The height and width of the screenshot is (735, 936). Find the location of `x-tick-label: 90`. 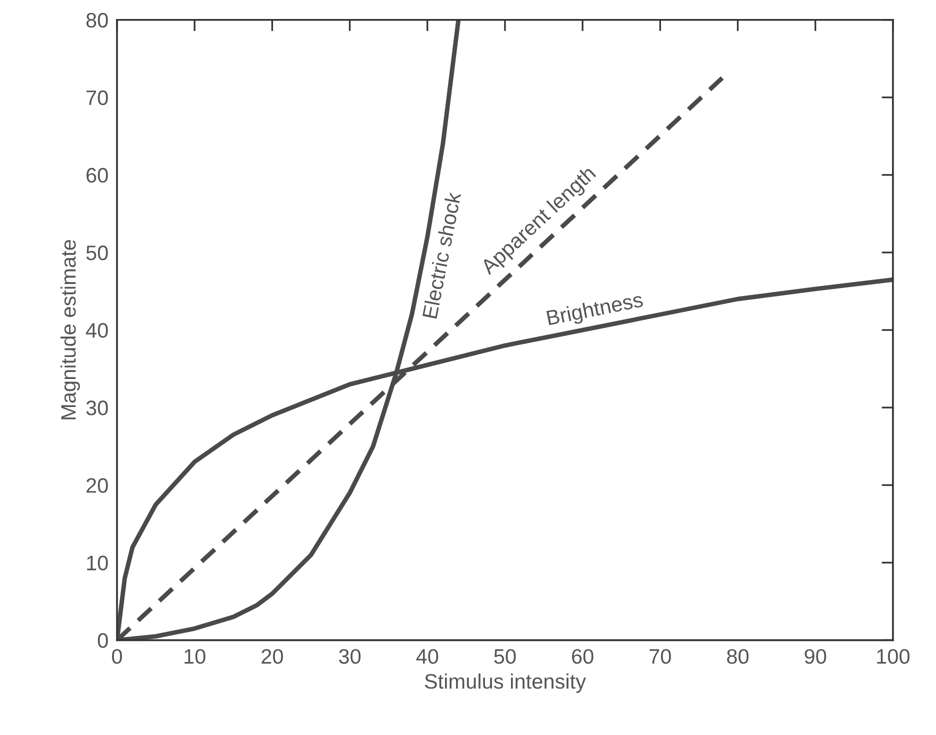

x-tick-label: 90 is located at coordinates (815, 656).